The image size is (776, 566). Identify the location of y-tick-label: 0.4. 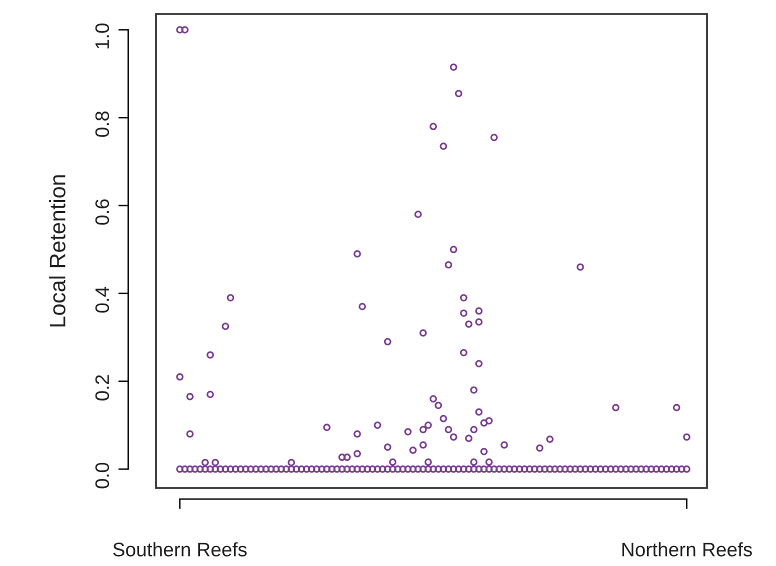
(102, 299).